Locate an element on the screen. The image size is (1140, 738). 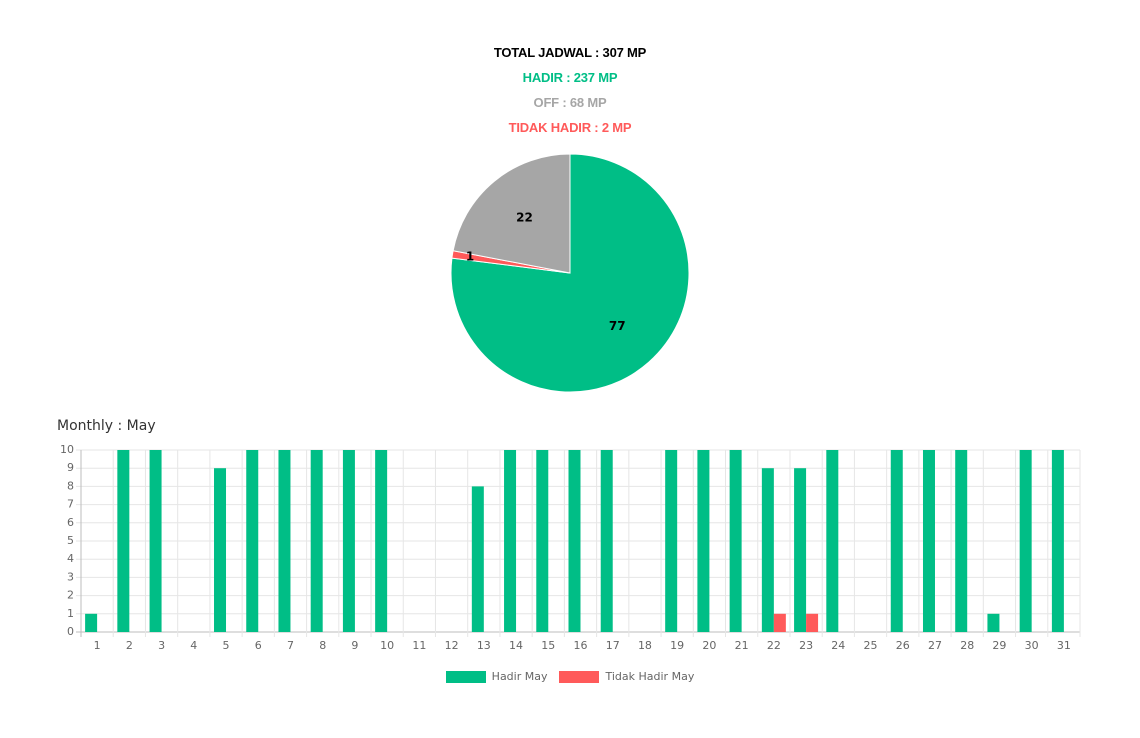
bar-chart-legend: Hadir May Tidak Hadir May is located at coordinates (570, 676).